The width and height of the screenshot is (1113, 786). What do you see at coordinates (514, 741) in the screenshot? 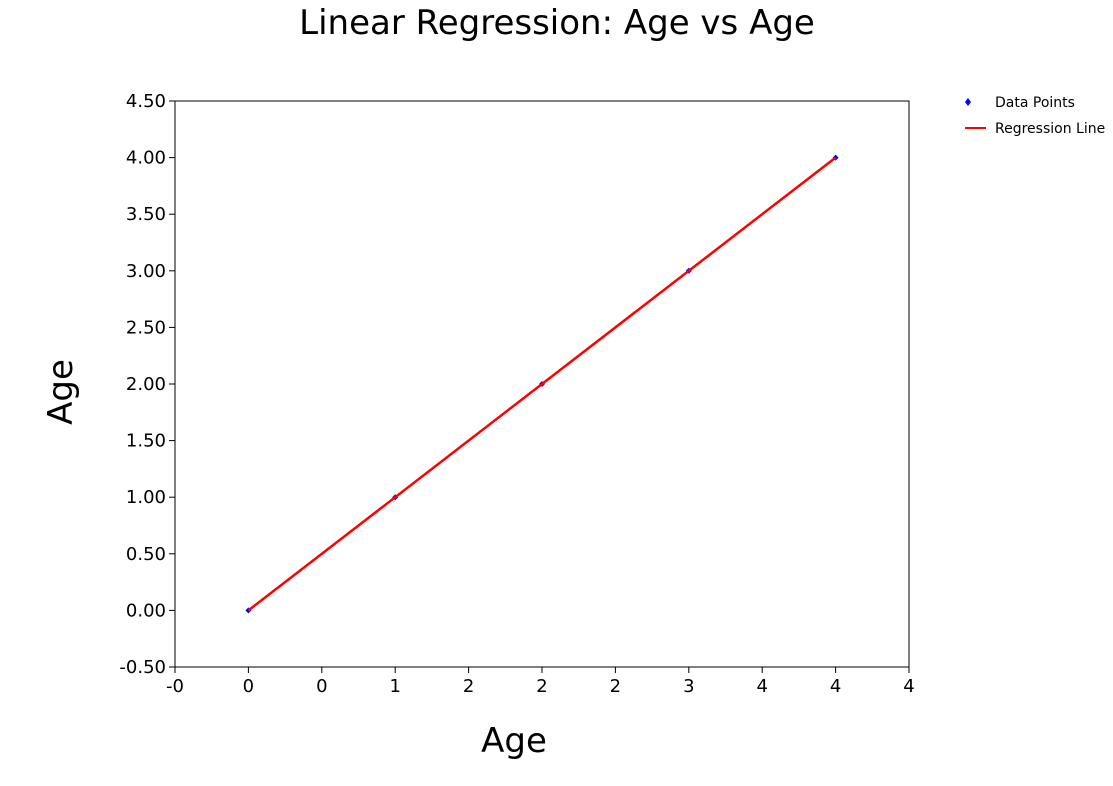
I see `x-axis-label: Age` at bounding box center [514, 741].